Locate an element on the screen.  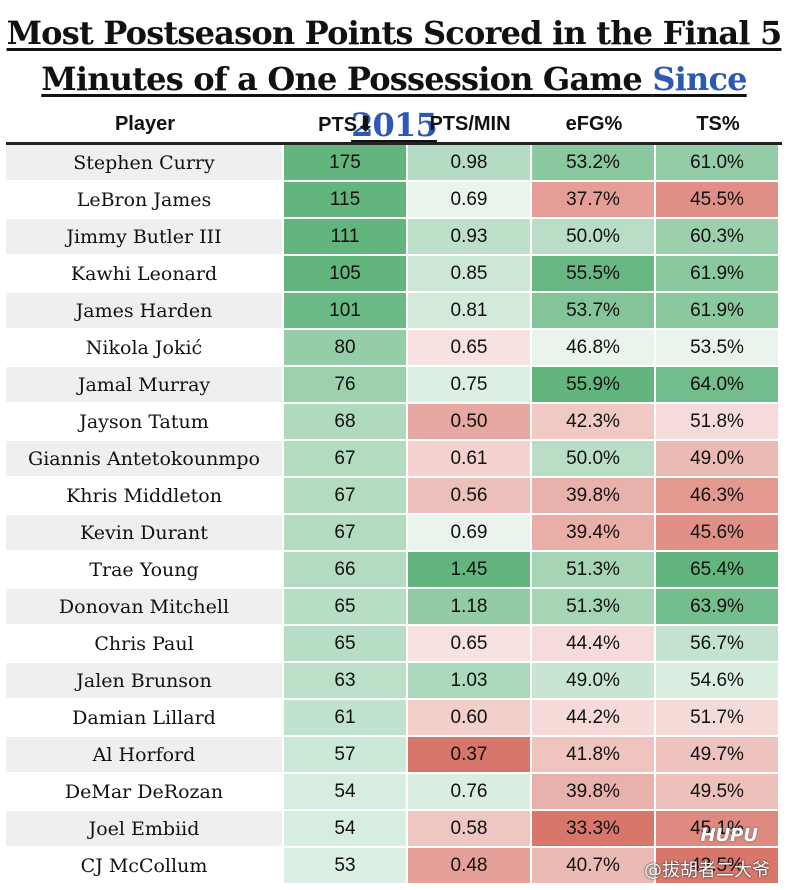
table-row: Chris Paul 65 0.65 44.4% 56.7% is located at coordinates (394, 644).